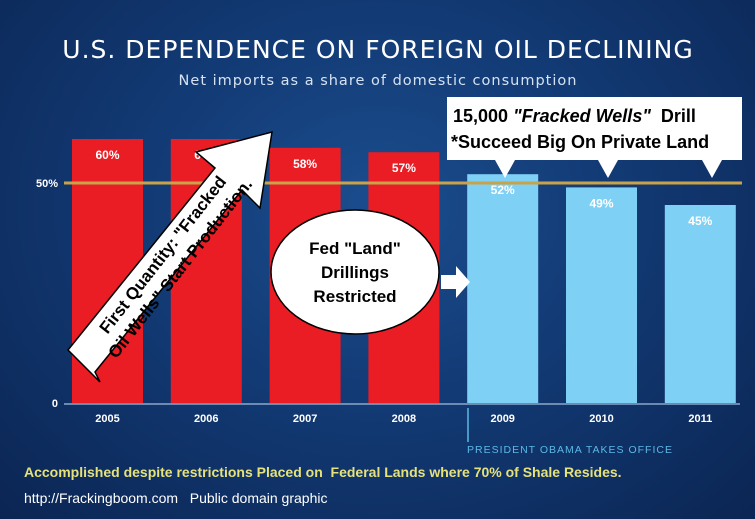  What do you see at coordinates (503, 288) in the screenshot?
I see `bar-2009` at bounding box center [503, 288].